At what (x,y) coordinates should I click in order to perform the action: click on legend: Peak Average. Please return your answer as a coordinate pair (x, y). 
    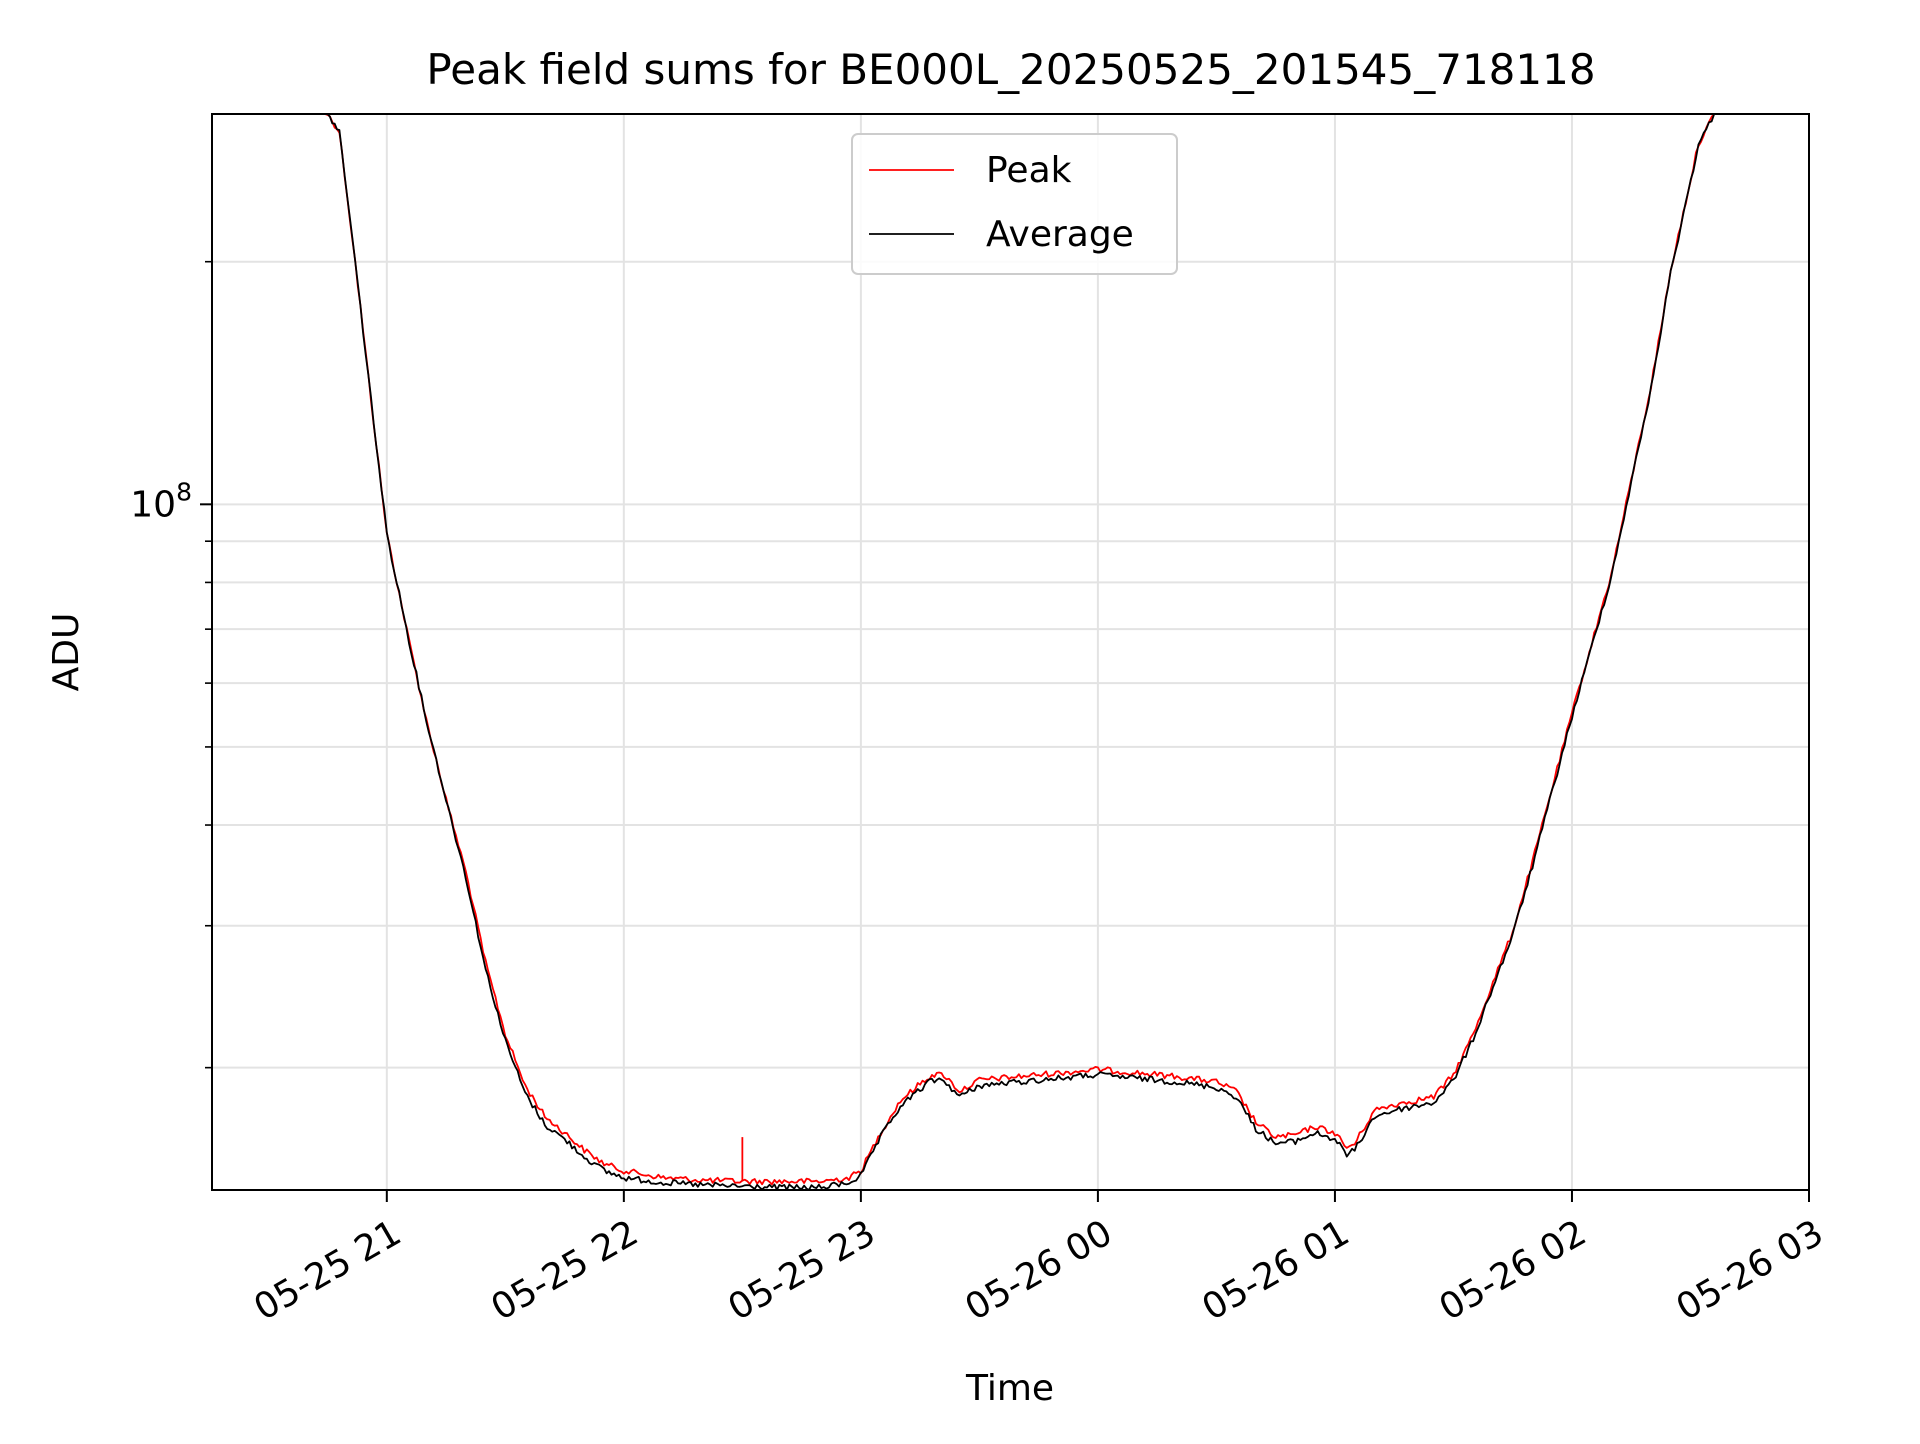
    Looking at the image, I should click on (1014, 204).